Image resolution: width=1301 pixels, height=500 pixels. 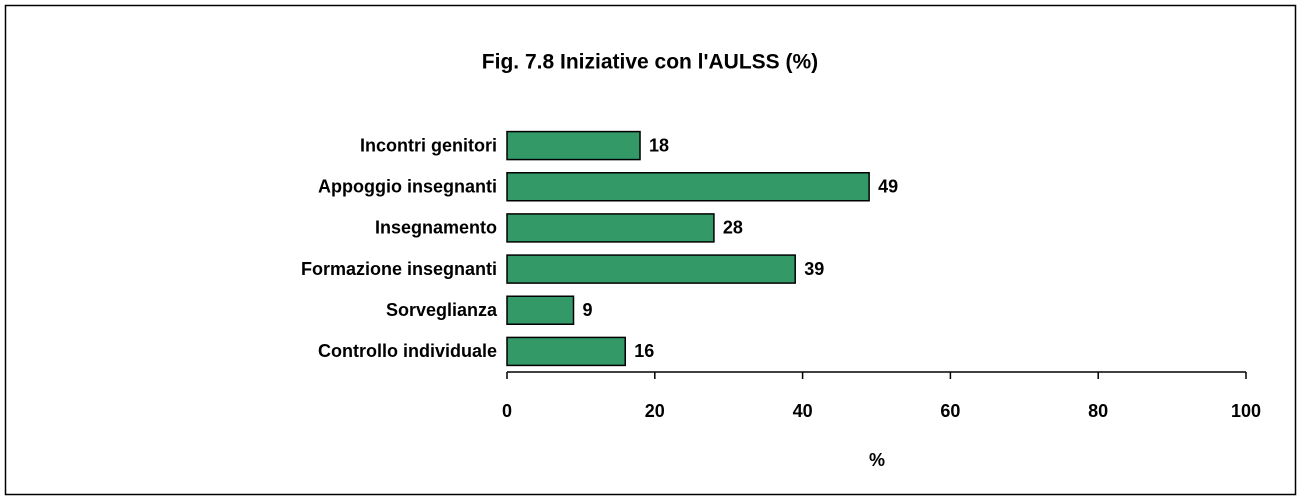 What do you see at coordinates (803, 411) in the screenshot?
I see `x-tick-label: 40` at bounding box center [803, 411].